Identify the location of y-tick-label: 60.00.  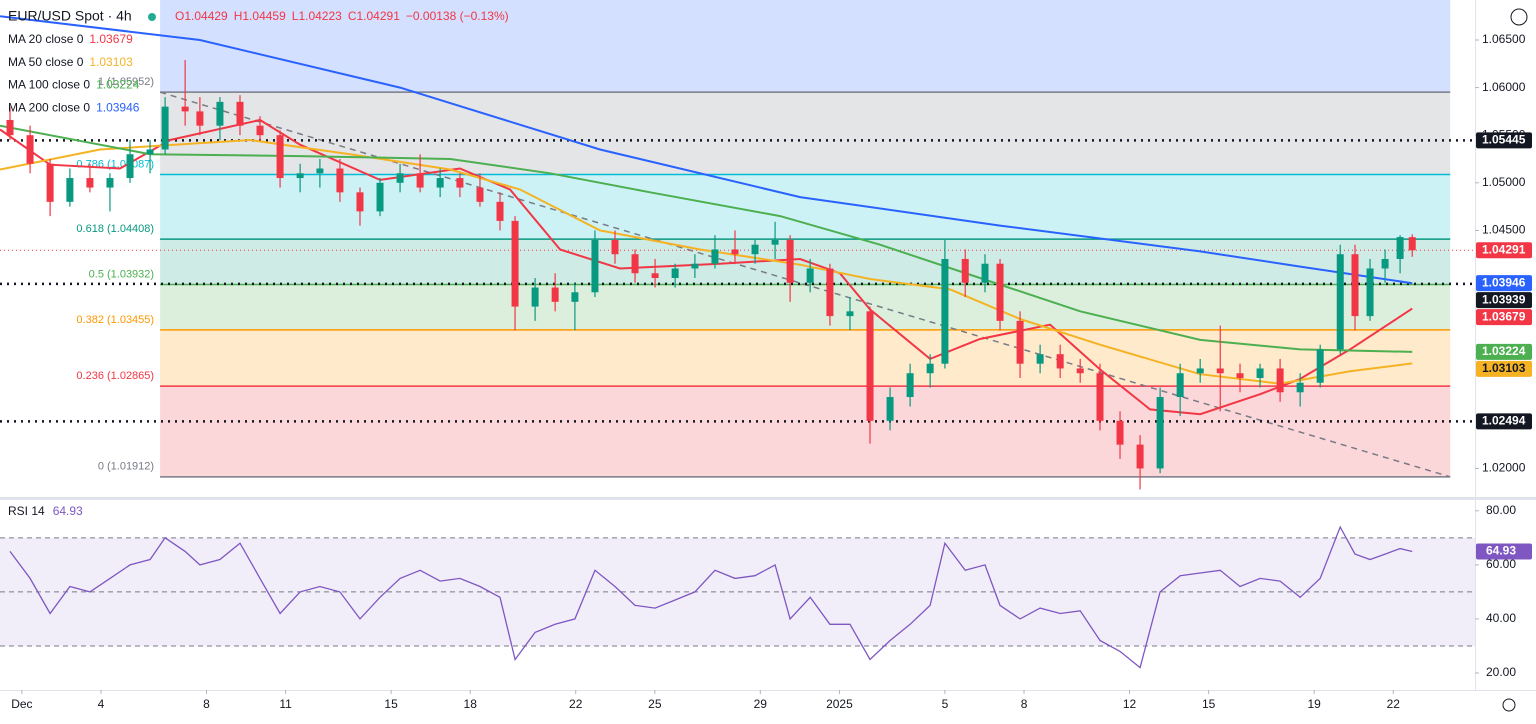
(1501, 564).